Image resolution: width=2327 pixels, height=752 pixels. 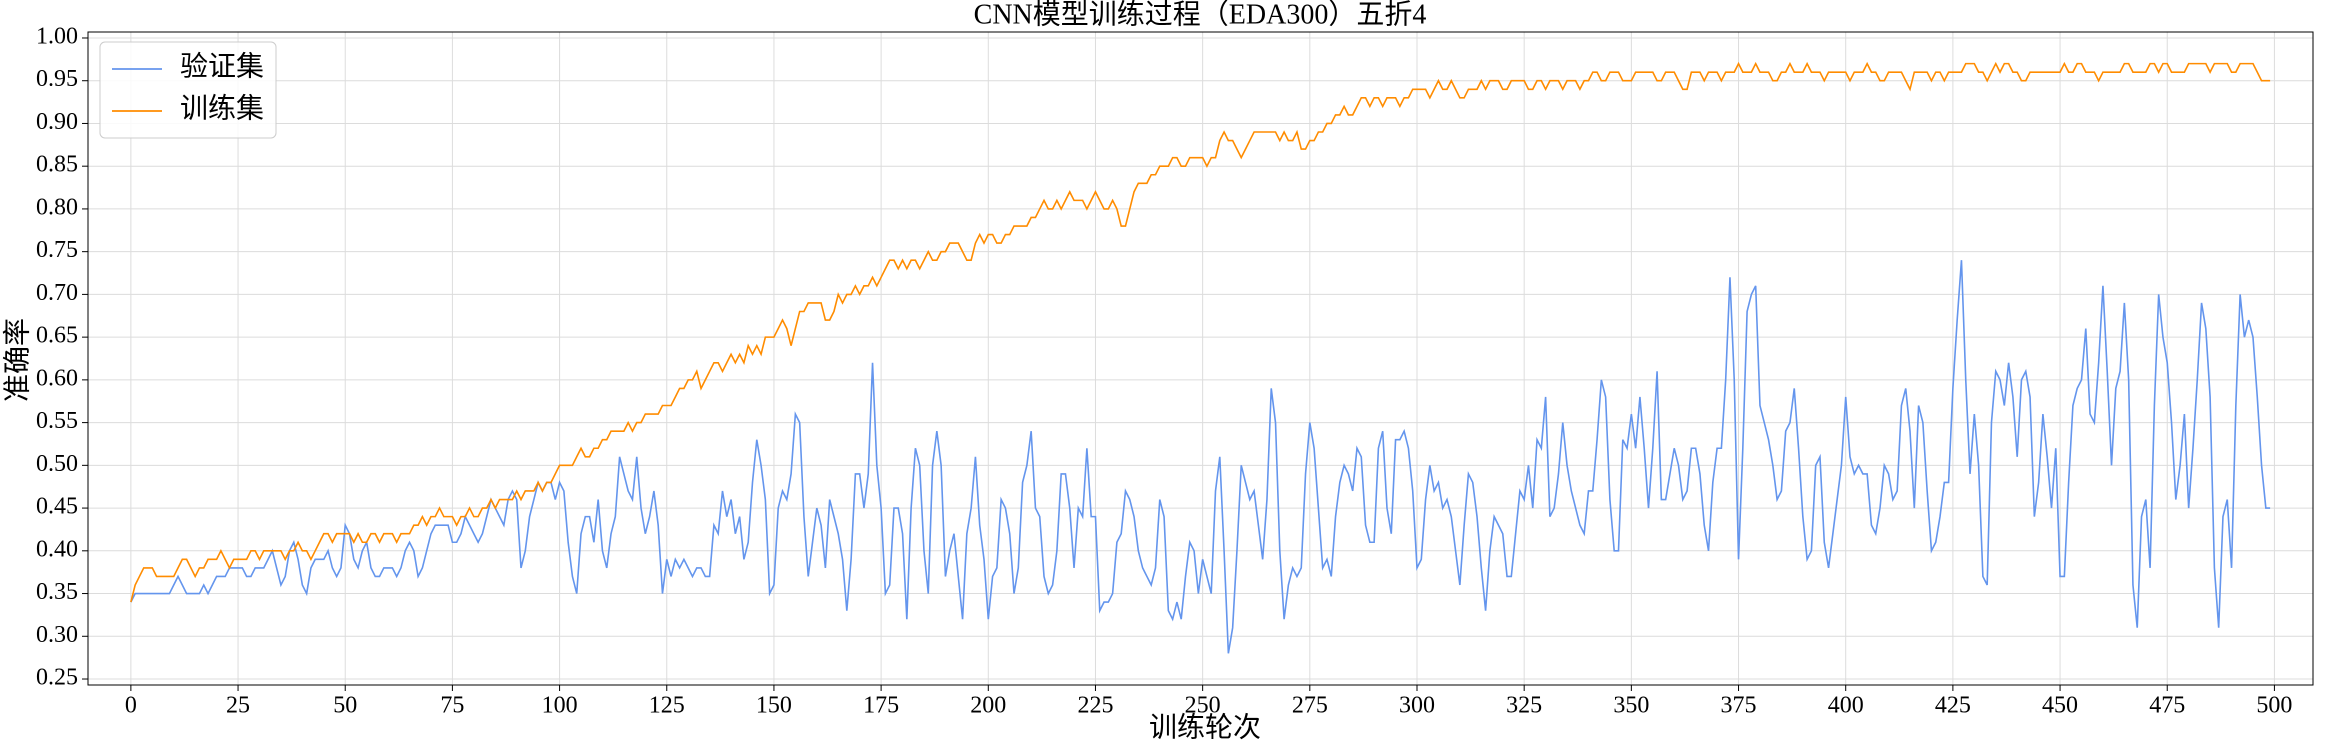 I want to click on x-tick-label: 425, so click(x=1953, y=706).